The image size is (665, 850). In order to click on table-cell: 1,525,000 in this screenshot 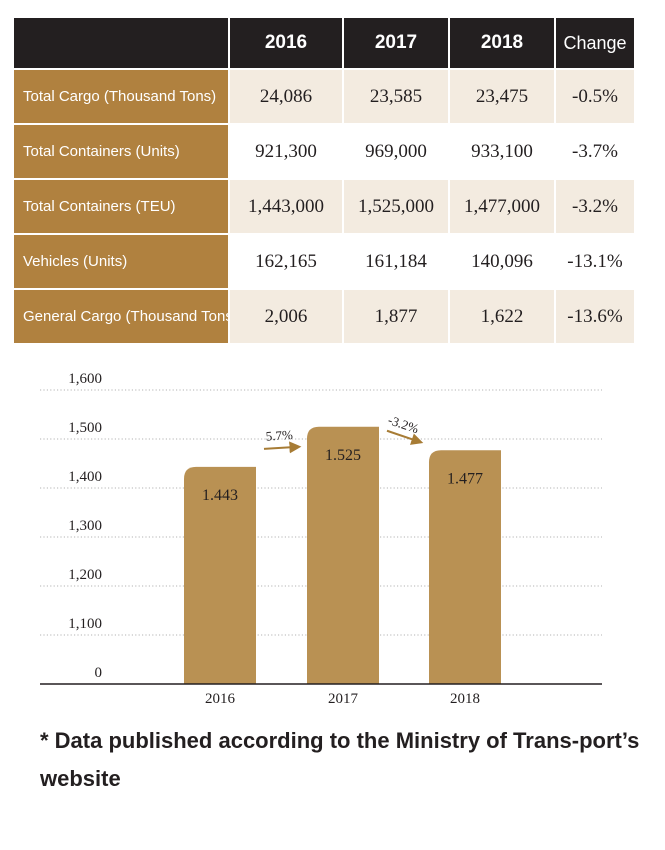, I will do `click(395, 205)`.